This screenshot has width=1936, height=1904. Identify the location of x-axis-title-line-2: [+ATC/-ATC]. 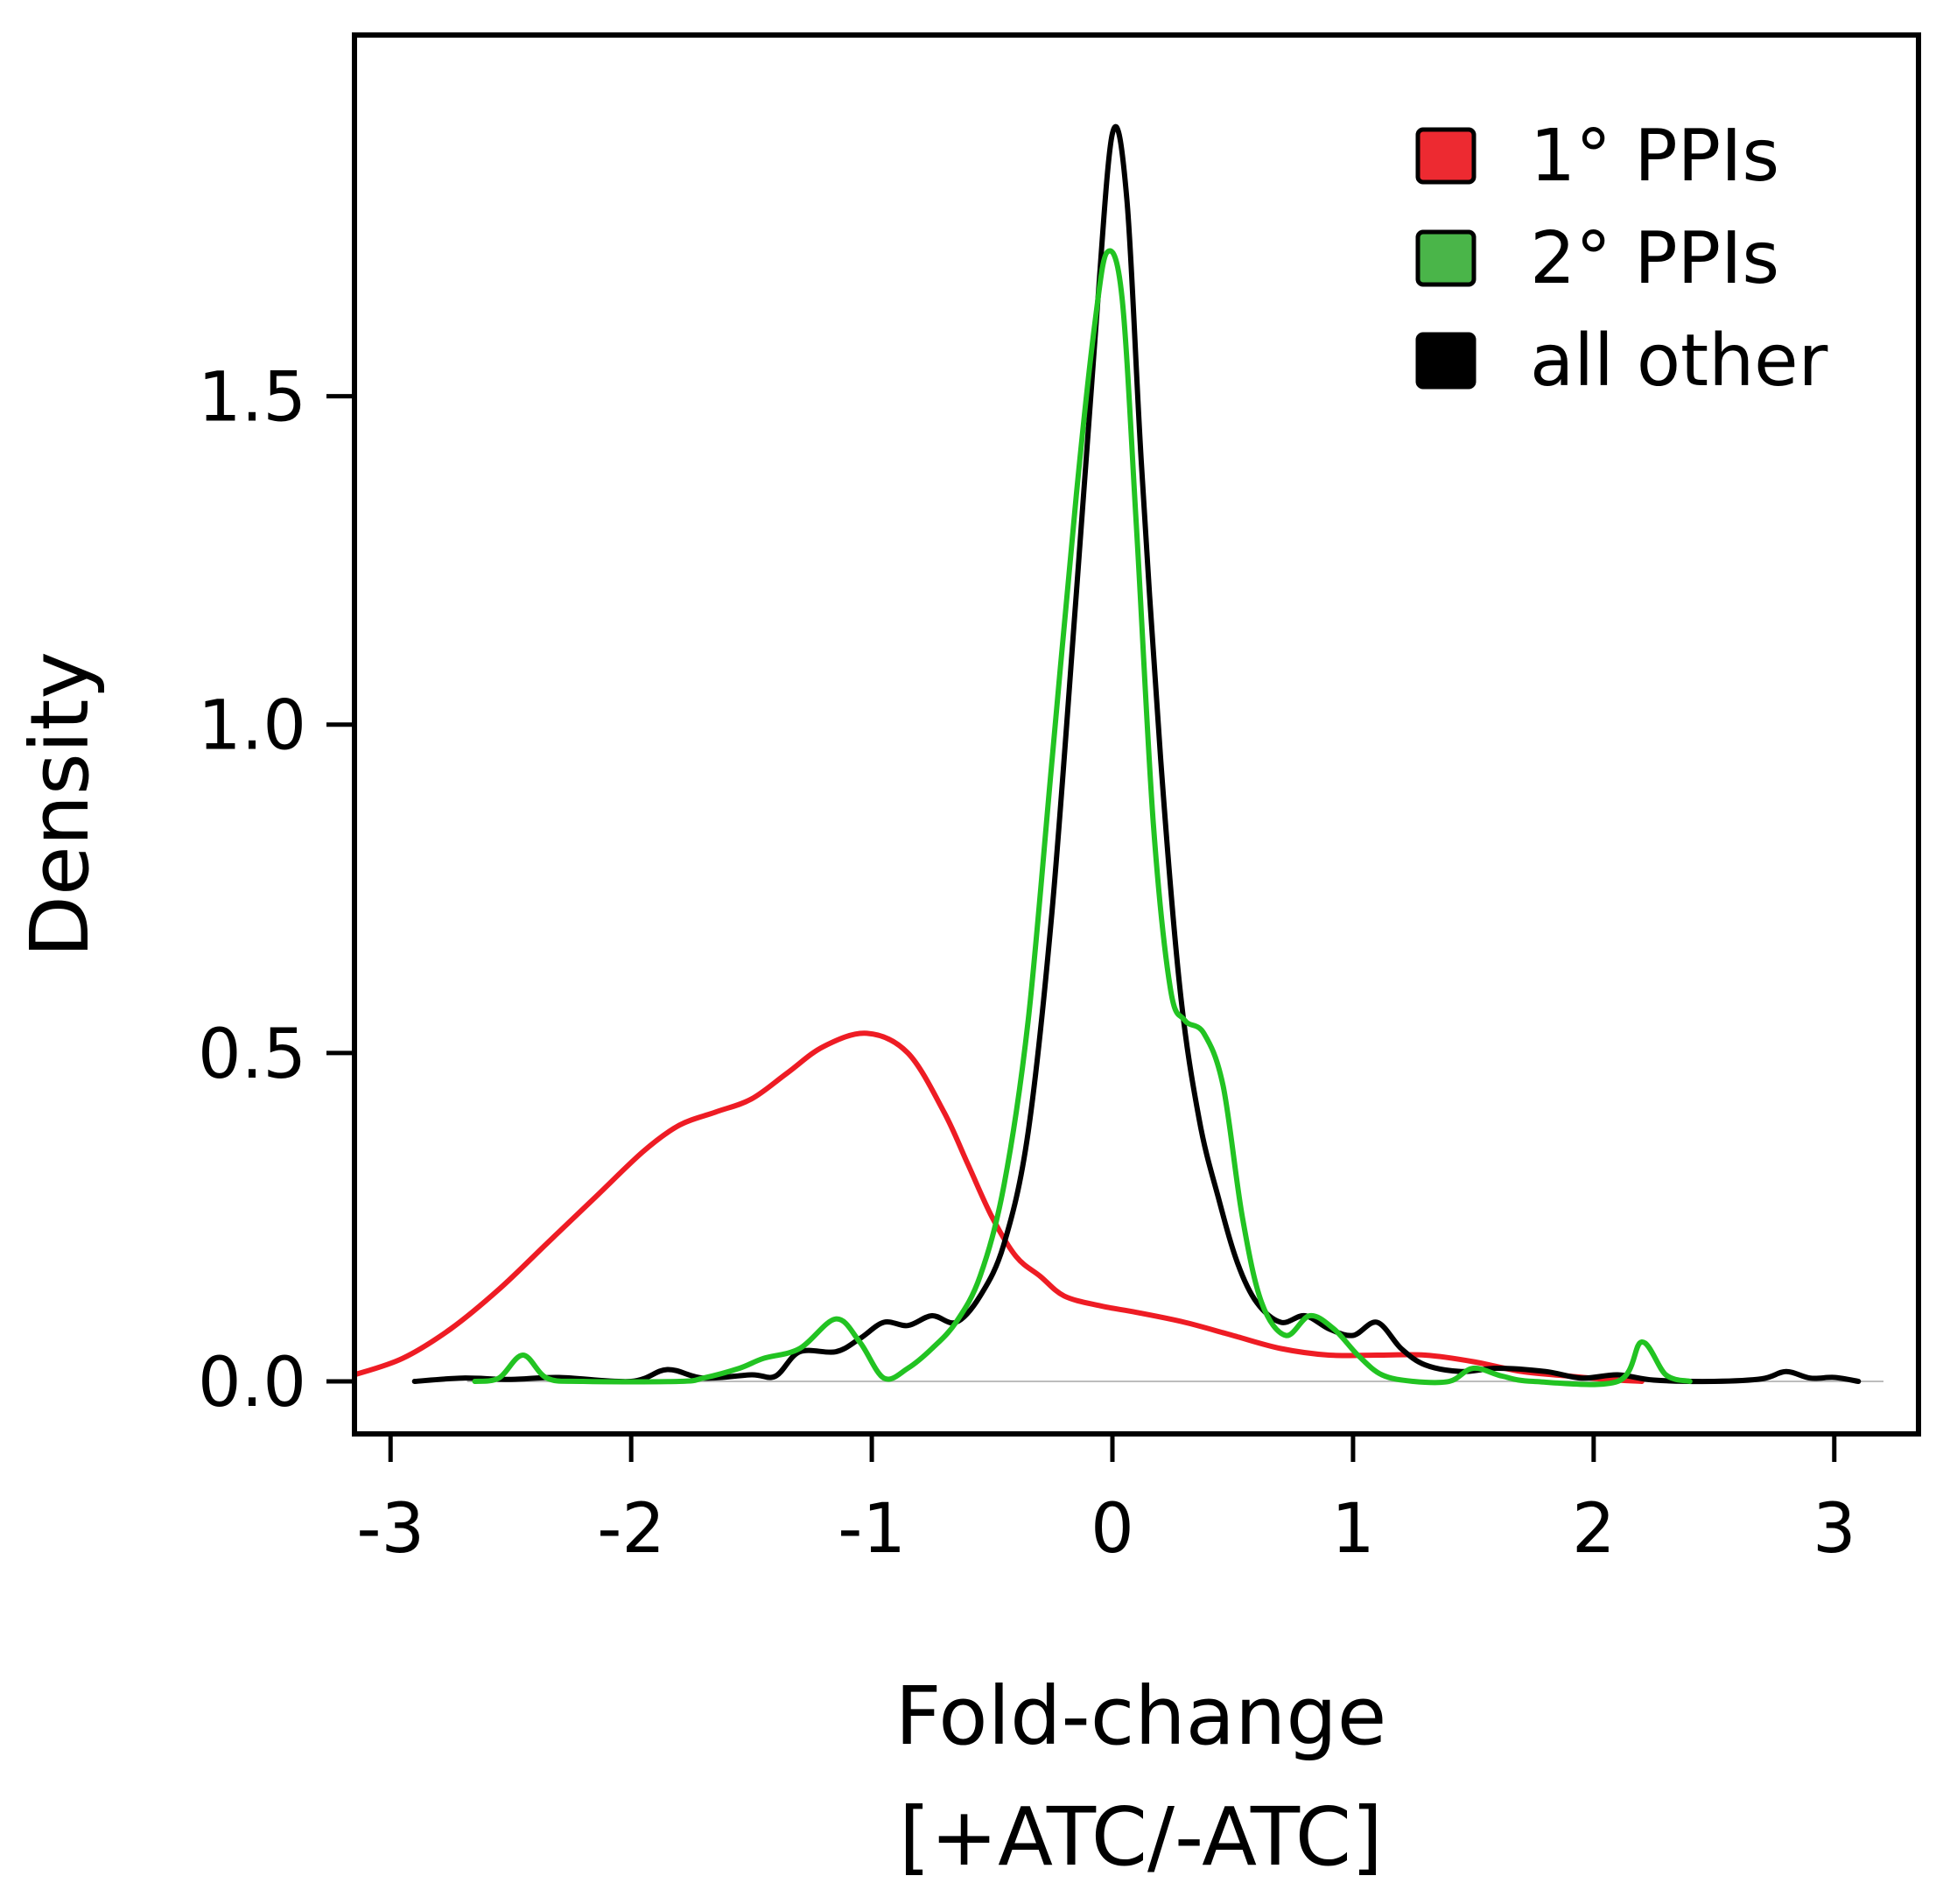
(1141, 1837).